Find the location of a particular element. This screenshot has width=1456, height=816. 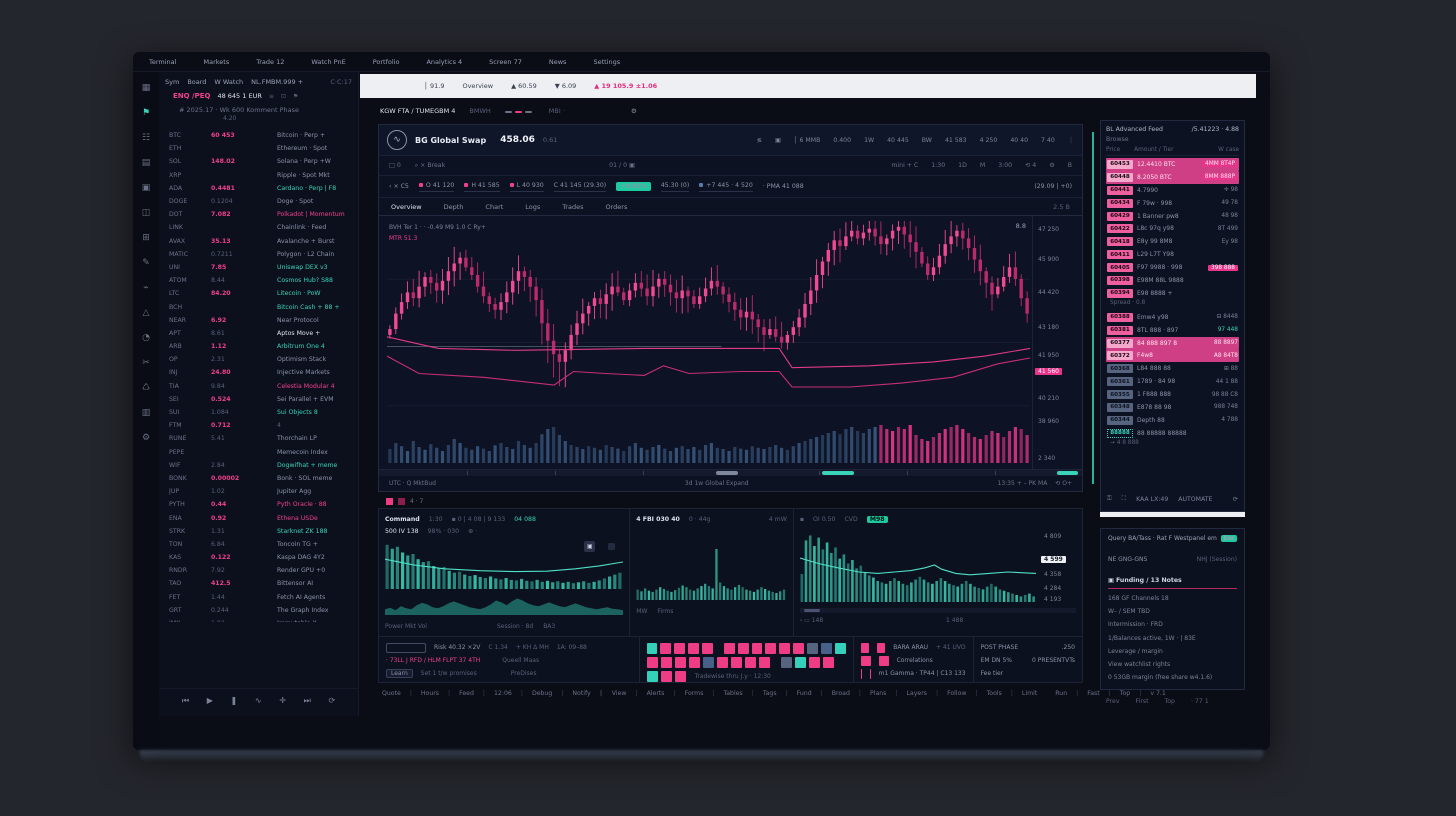

menu-item: News is located at coordinates (557, 61).